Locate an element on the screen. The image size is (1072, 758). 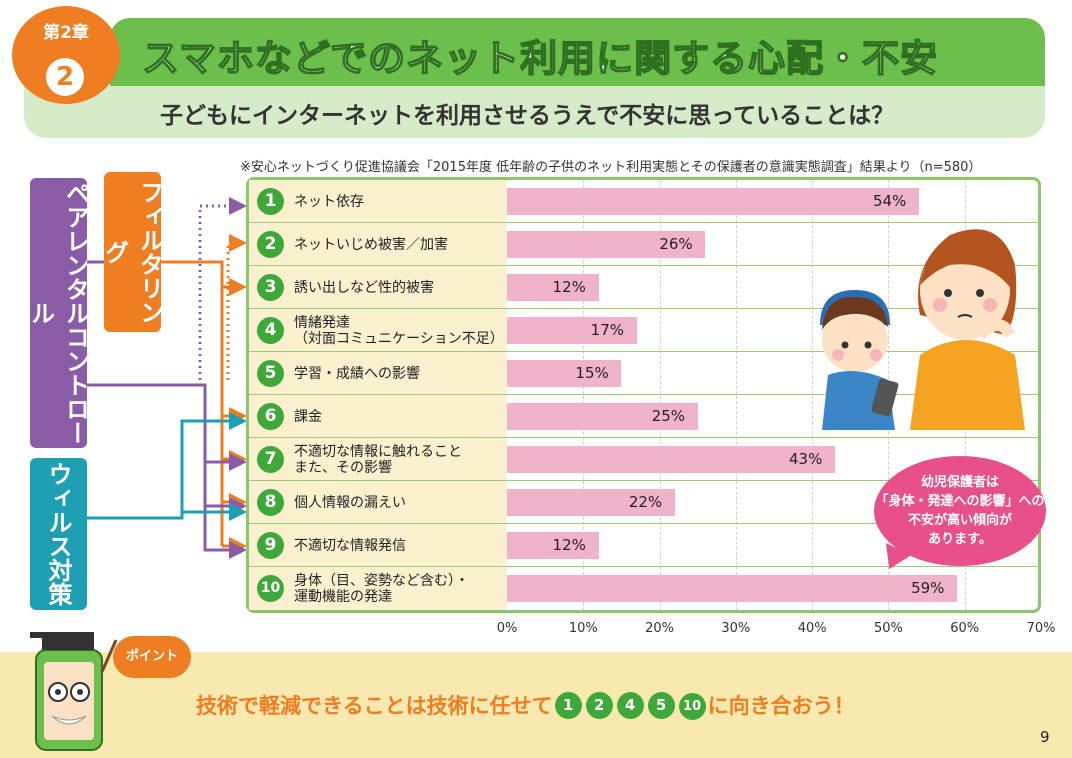
x-tick-label: 20% is located at coordinates (660, 628).